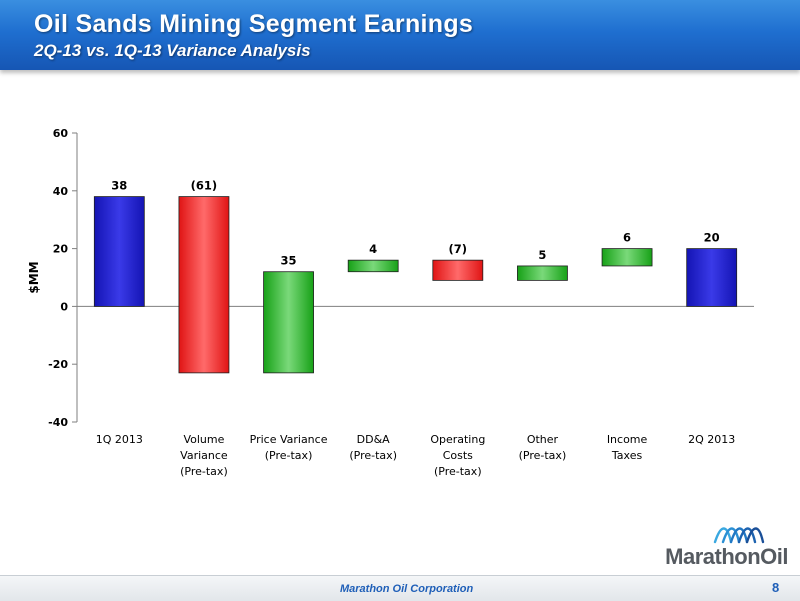 The width and height of the screenshot is (800, 601). I want to click on footer-company: Marathon Oil Corporation, so click(407, 589).